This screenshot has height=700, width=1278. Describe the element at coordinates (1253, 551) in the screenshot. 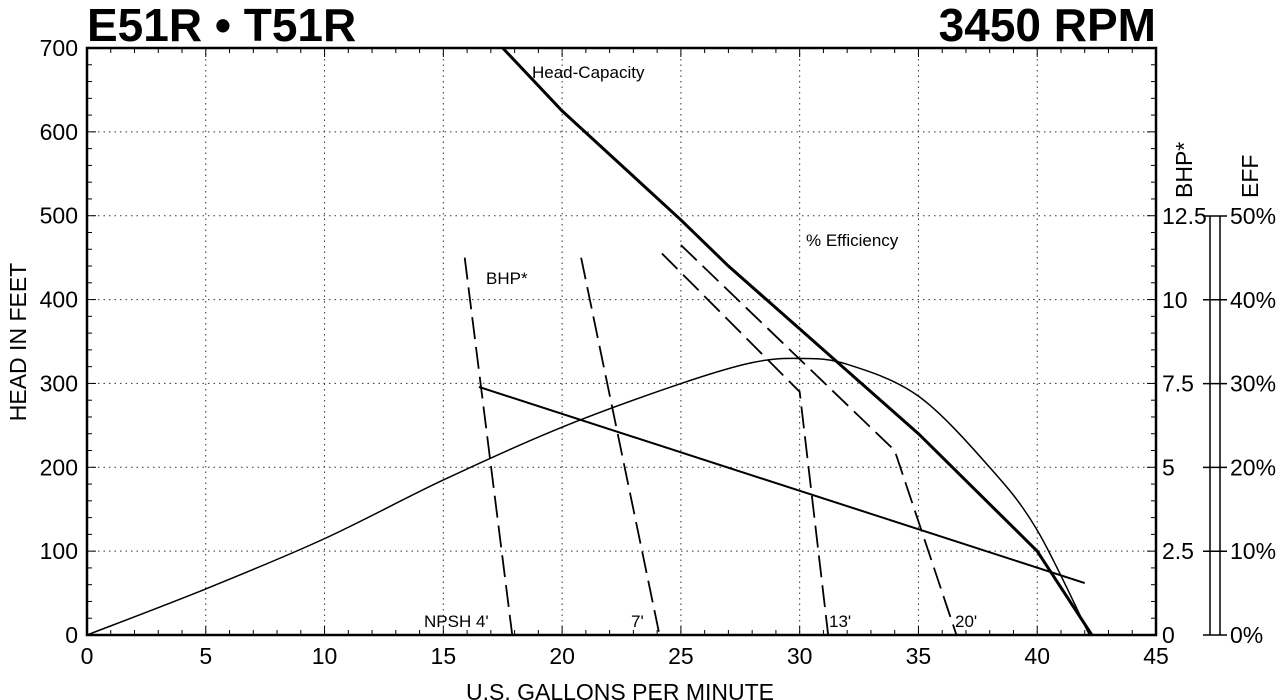

I see `y3-tick-label: 10%` at that location.